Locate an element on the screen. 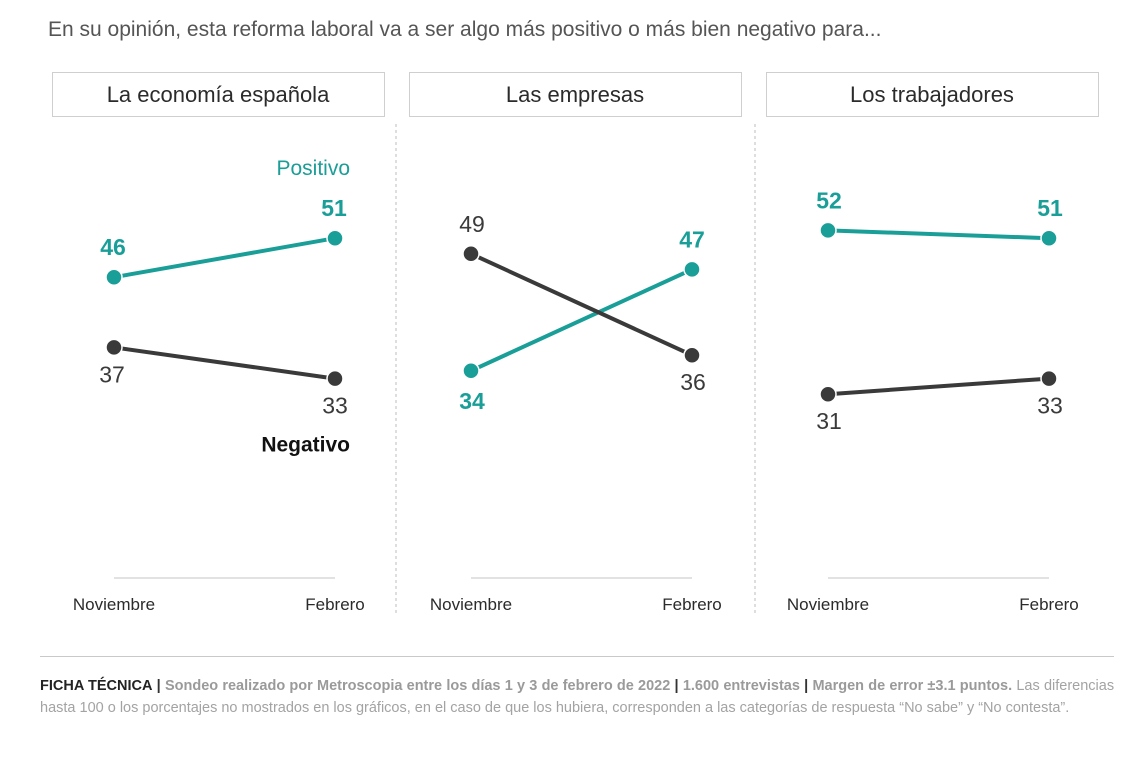 The height and width of the screenshot is (770, 1136). panel-title: Las empresas is located at coordinates (575, 94).